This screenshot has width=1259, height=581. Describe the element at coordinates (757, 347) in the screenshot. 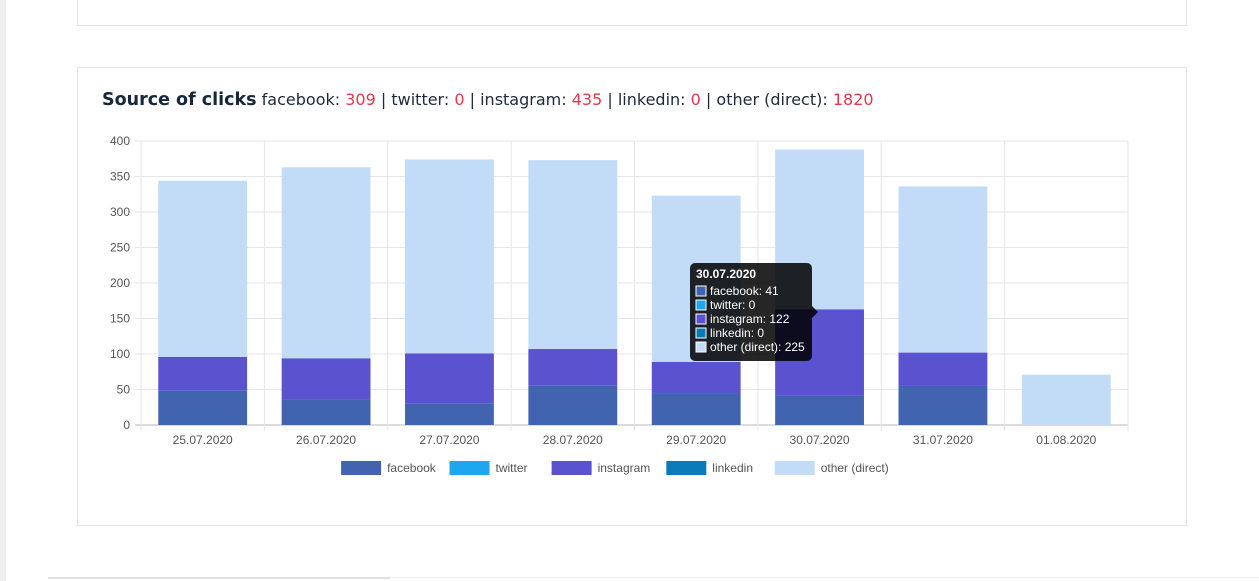

I see `tooltip-line: other (direct): 225` at that location.